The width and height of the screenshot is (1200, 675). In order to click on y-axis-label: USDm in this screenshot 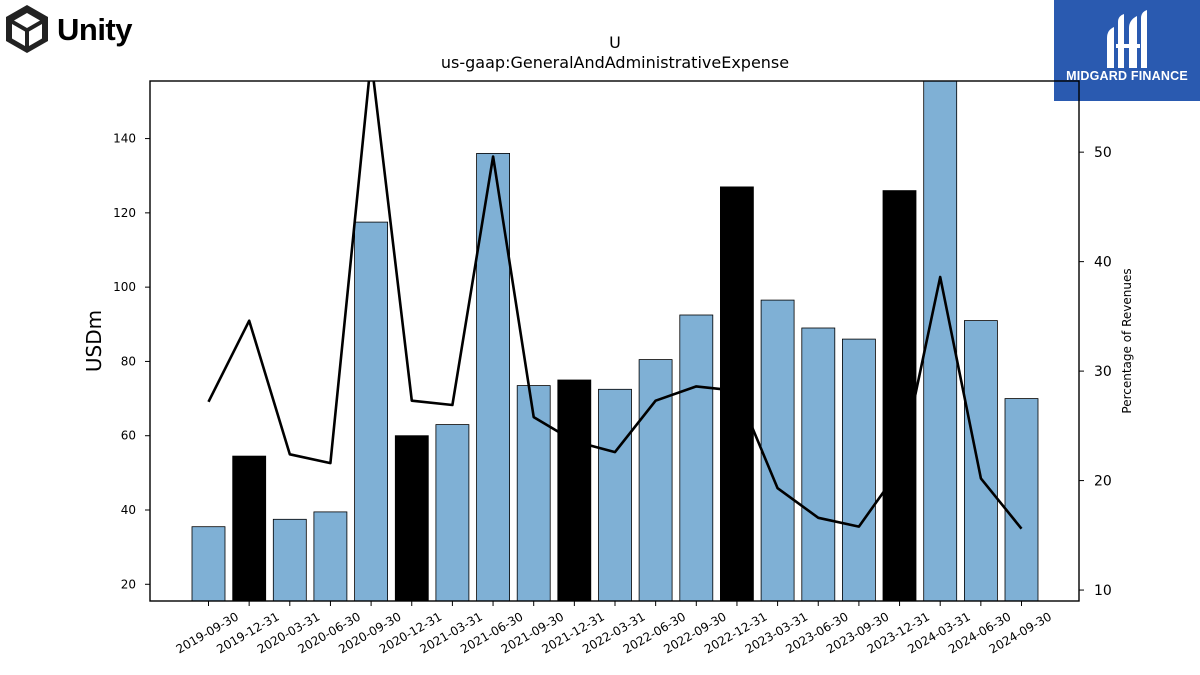, I will do `click(94, 341)`.